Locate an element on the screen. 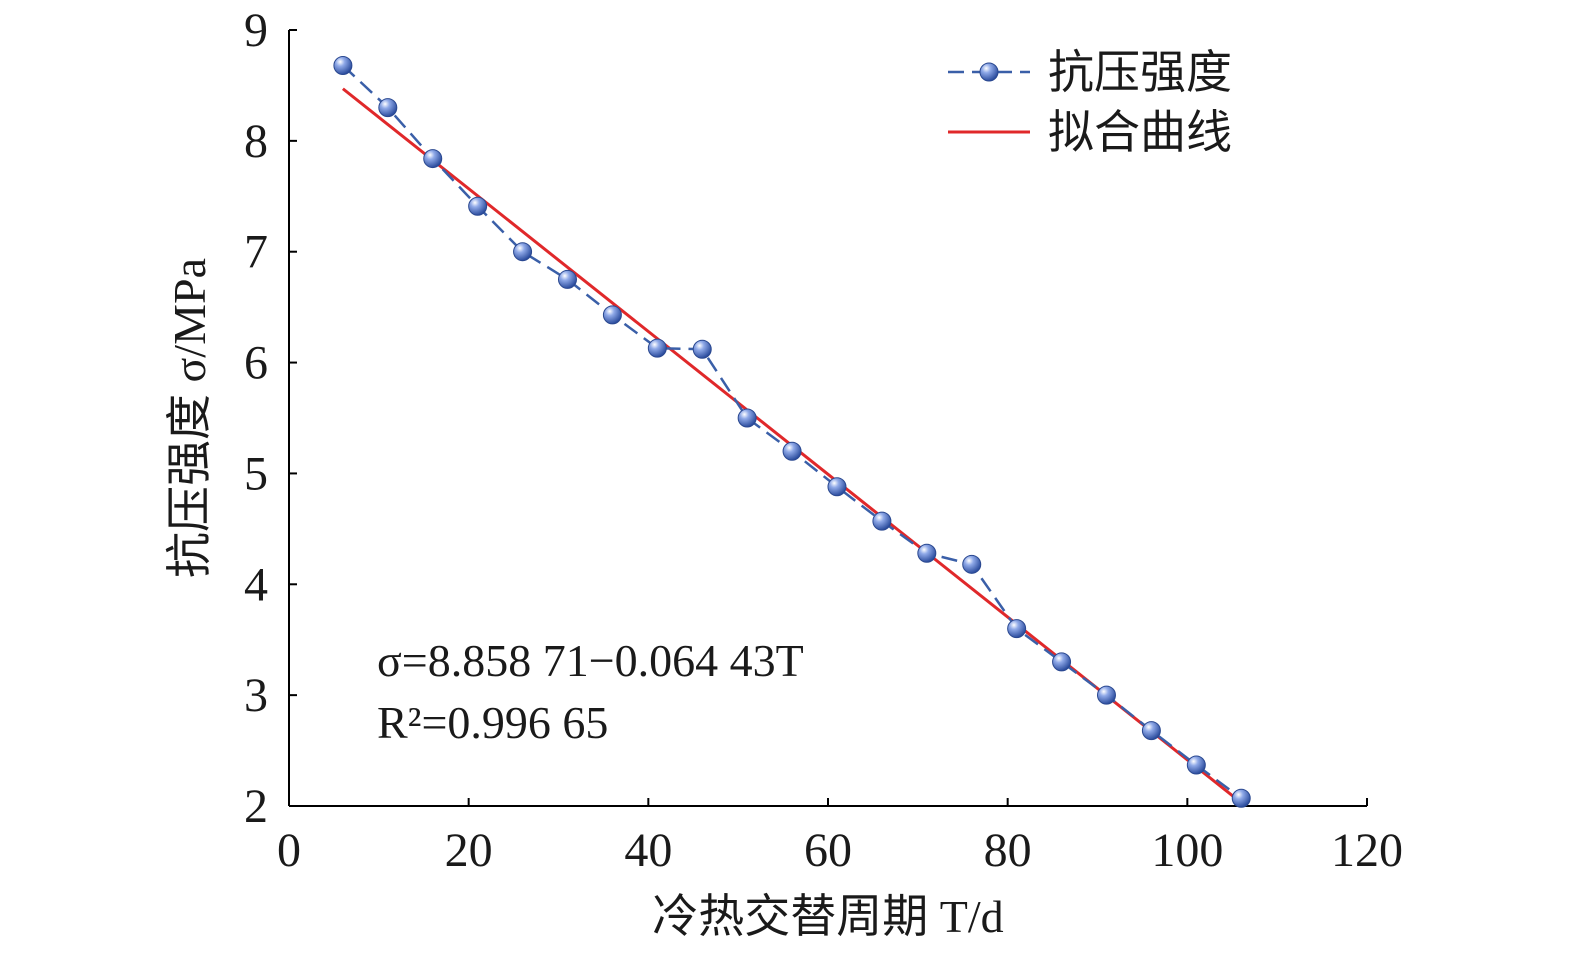  y-tick-label: 5 is located at coordinates (256, 473).